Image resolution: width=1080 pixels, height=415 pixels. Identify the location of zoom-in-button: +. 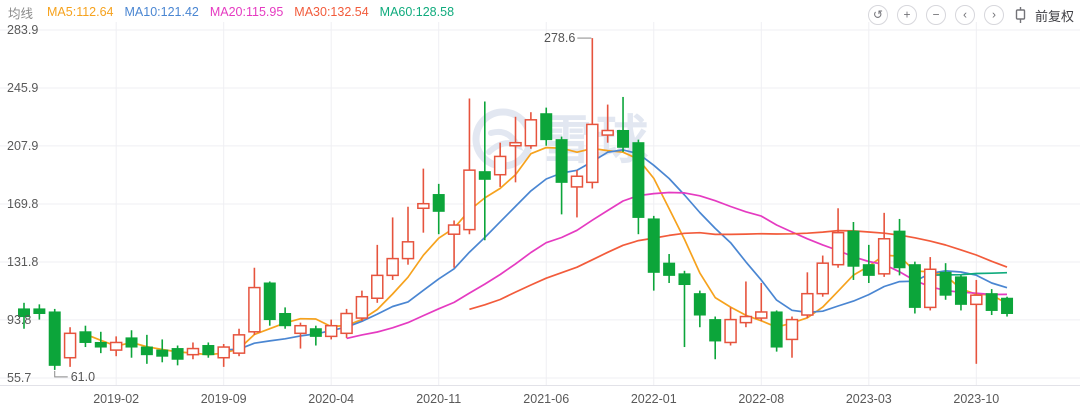
(906, 15).